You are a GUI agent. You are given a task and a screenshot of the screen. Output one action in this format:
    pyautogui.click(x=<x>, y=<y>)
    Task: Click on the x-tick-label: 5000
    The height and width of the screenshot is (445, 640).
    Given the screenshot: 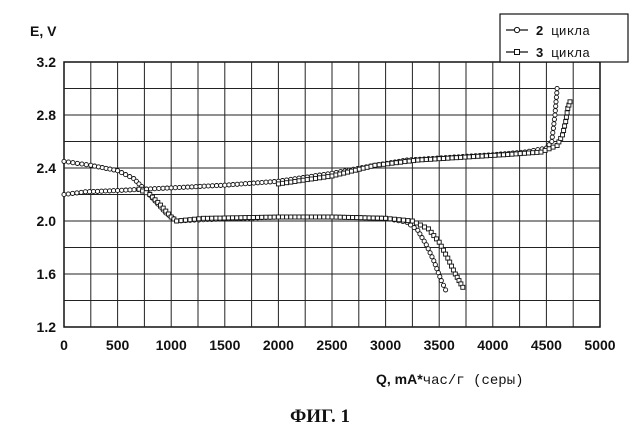 What is the action you would take?
    pyautogui.click(x=599, y=345)
    